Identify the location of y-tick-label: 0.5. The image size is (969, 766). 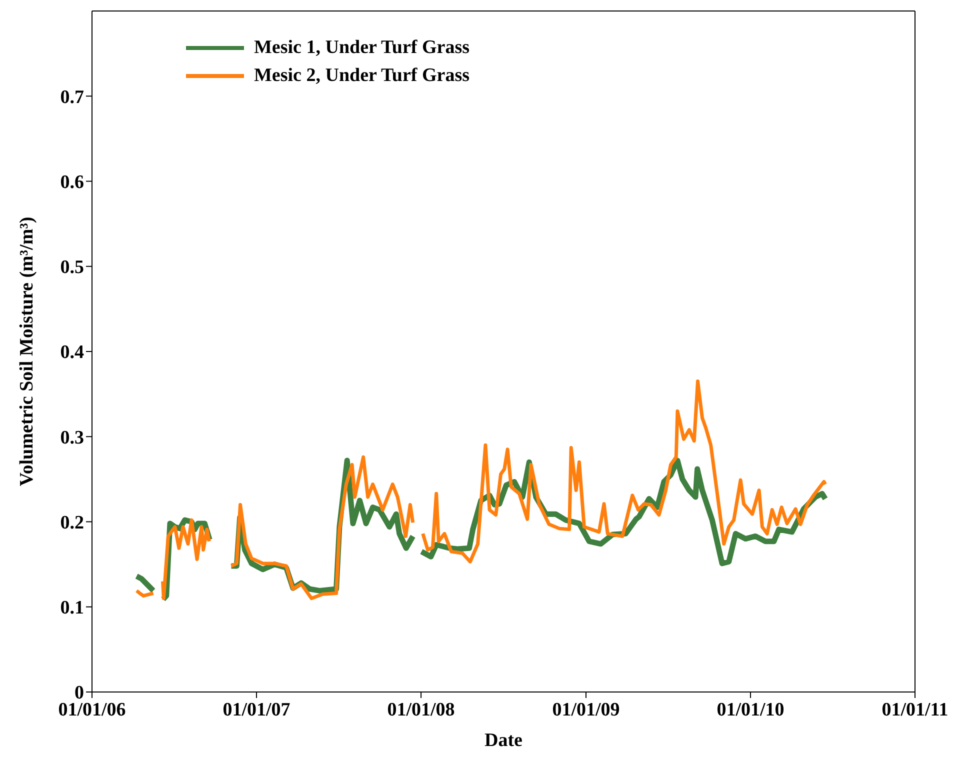
(72, 267).